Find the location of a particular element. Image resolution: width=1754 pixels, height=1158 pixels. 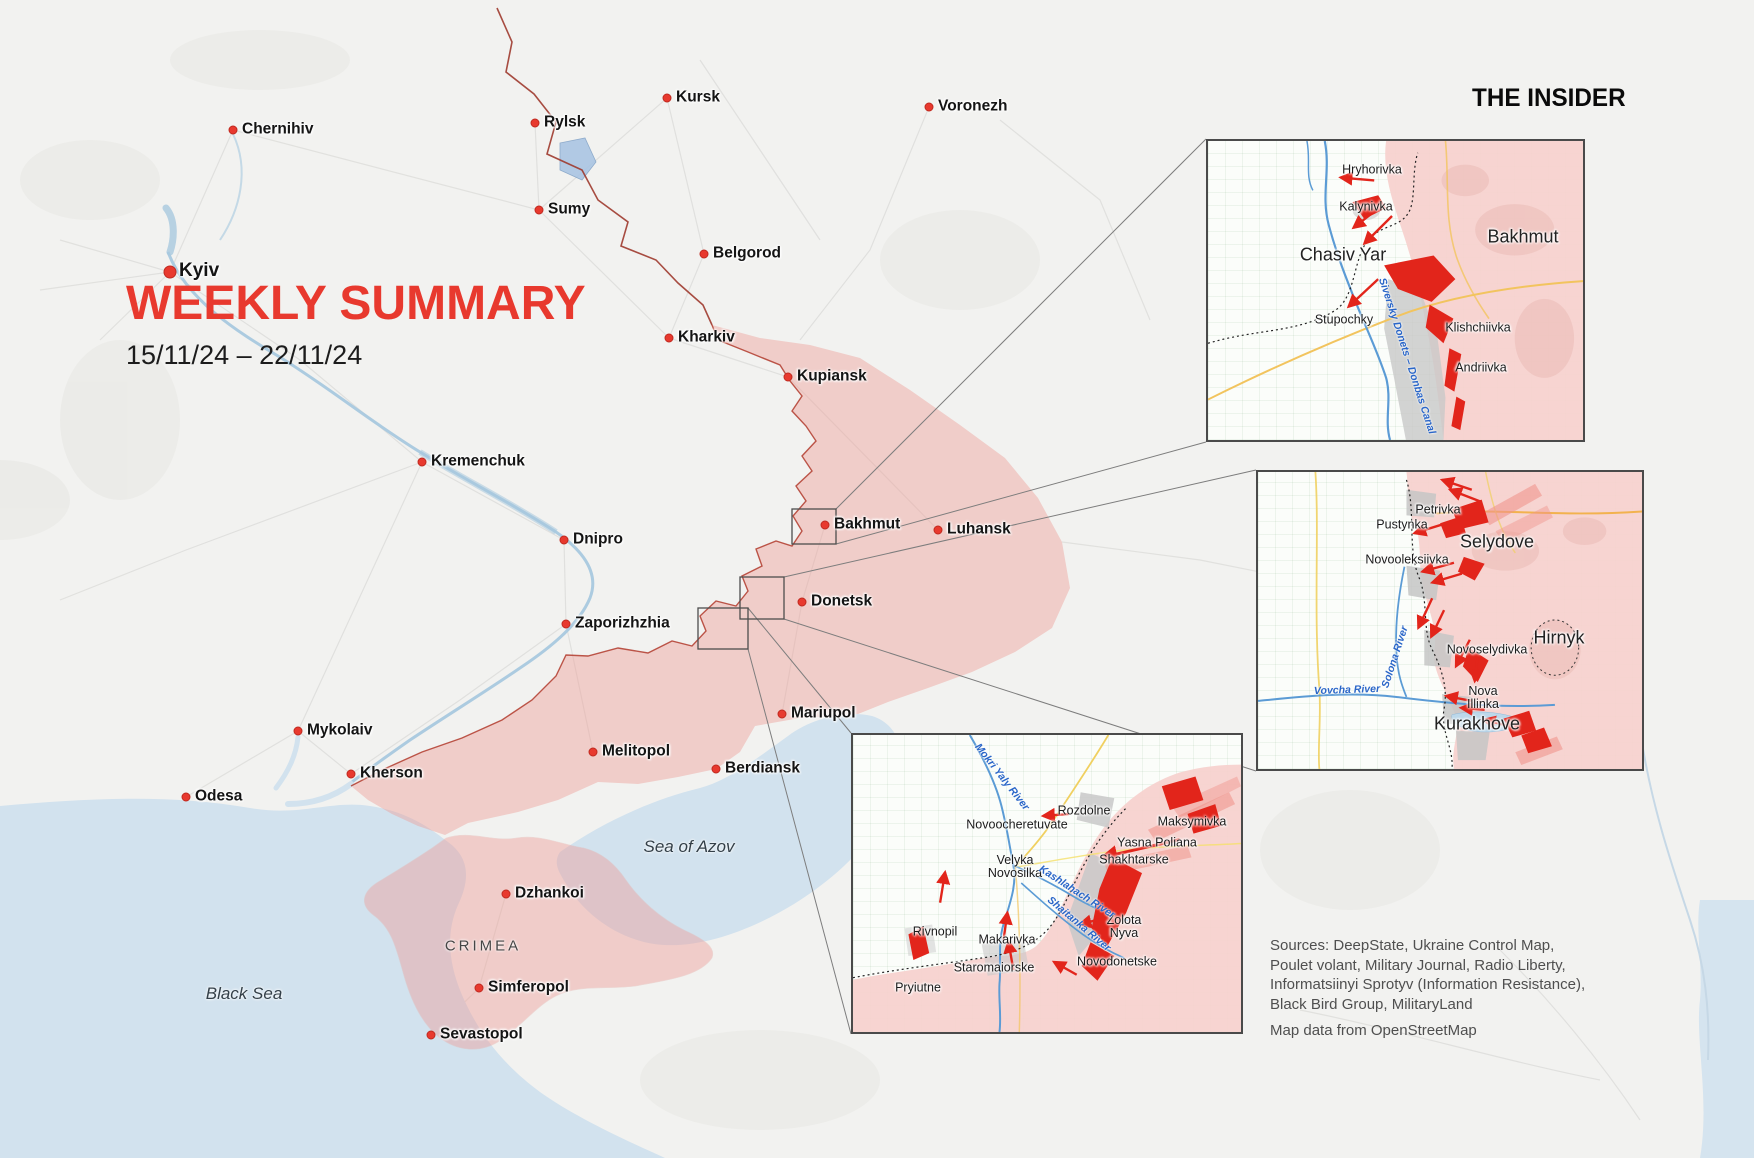

inset-label-pustynka: Pustynka is located at coordinates (1402, 524).